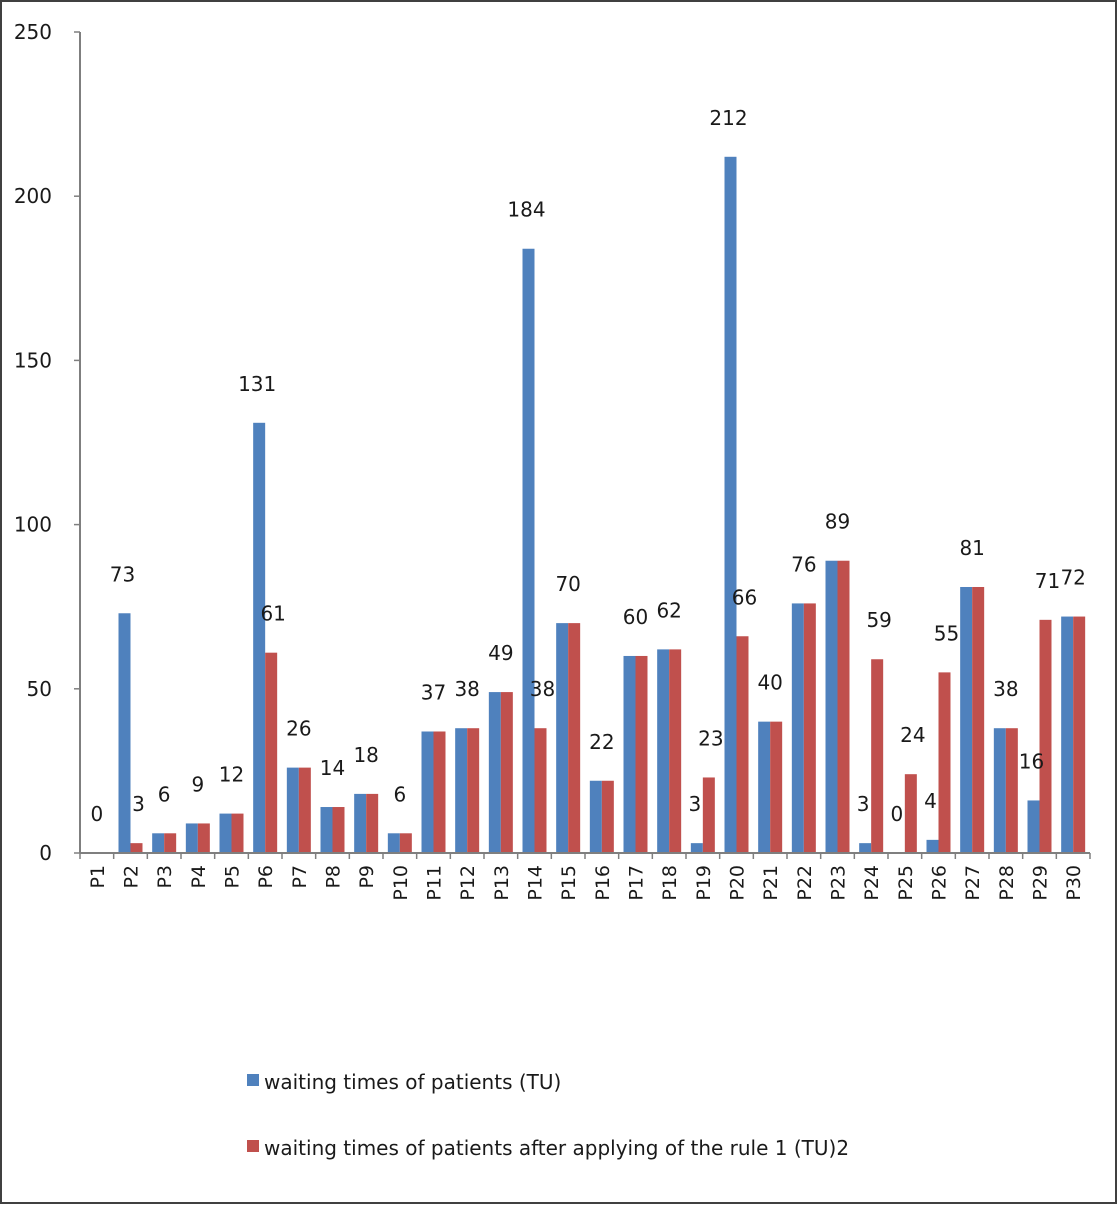 The image size is (1117, 1207). Describe the element at coordinates (132, 877) in the screenshot. I see `x-tick-label-P2: P2` at that location.